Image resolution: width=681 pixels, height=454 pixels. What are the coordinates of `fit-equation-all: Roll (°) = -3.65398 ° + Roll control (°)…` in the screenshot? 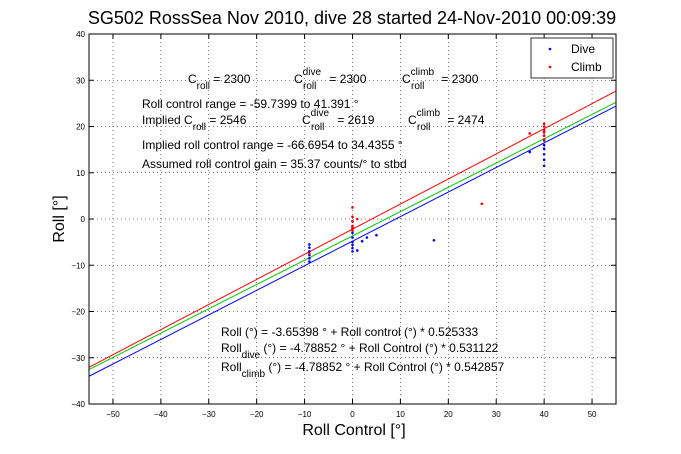 It's located at (350, 332).